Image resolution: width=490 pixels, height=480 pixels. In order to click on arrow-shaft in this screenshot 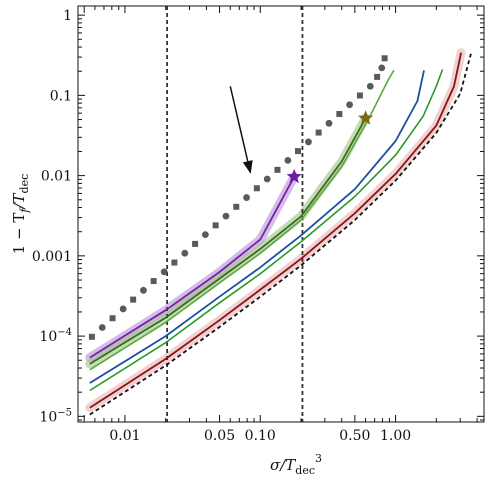, I will do `click(239, 124)`.